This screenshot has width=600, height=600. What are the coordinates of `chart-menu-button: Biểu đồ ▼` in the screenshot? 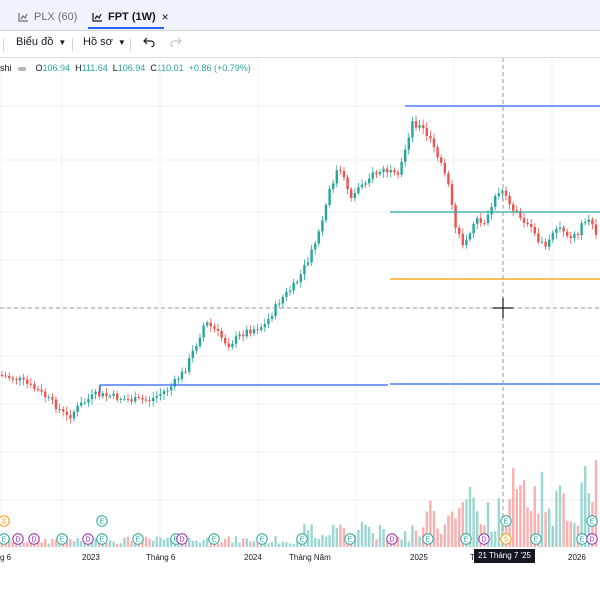 It's located at (41, 42).